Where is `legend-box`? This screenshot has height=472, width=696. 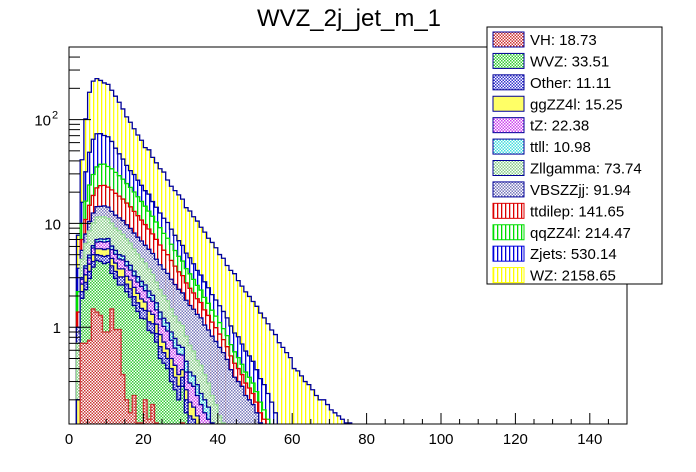
legend-box is located at coordinates (574, 155).